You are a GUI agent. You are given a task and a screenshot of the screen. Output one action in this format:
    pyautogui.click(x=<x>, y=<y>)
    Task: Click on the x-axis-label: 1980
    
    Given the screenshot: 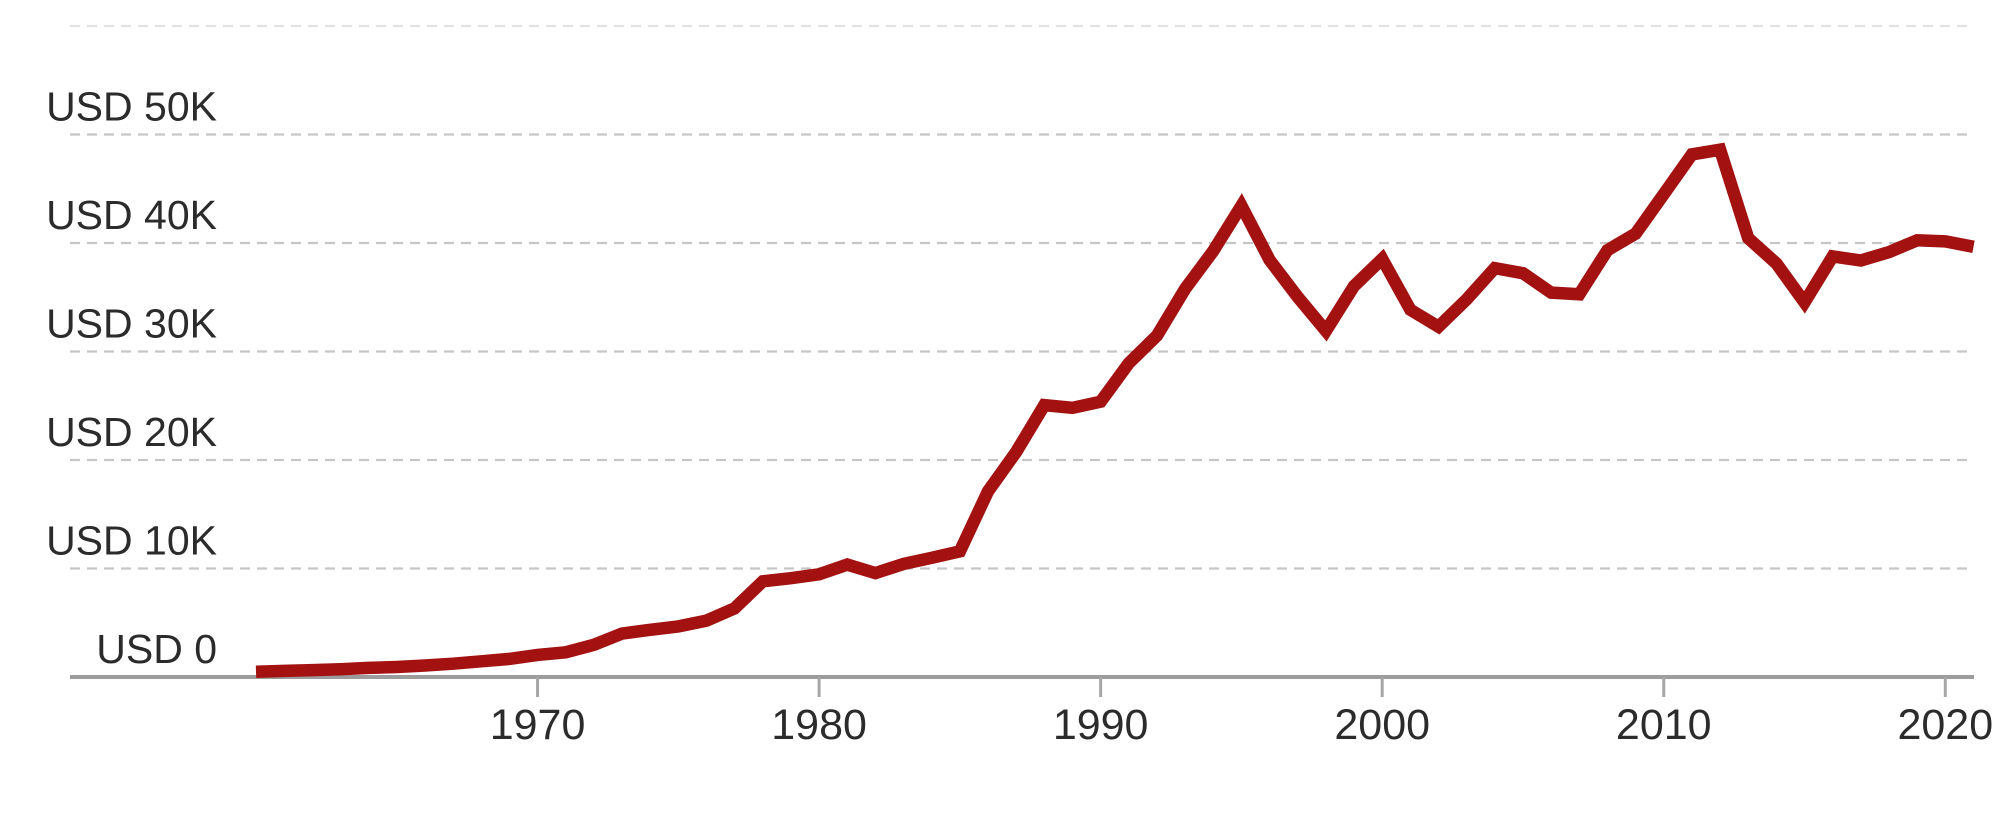 What is the action you would take?
    pyautogui.click(x=819, y=725)
    